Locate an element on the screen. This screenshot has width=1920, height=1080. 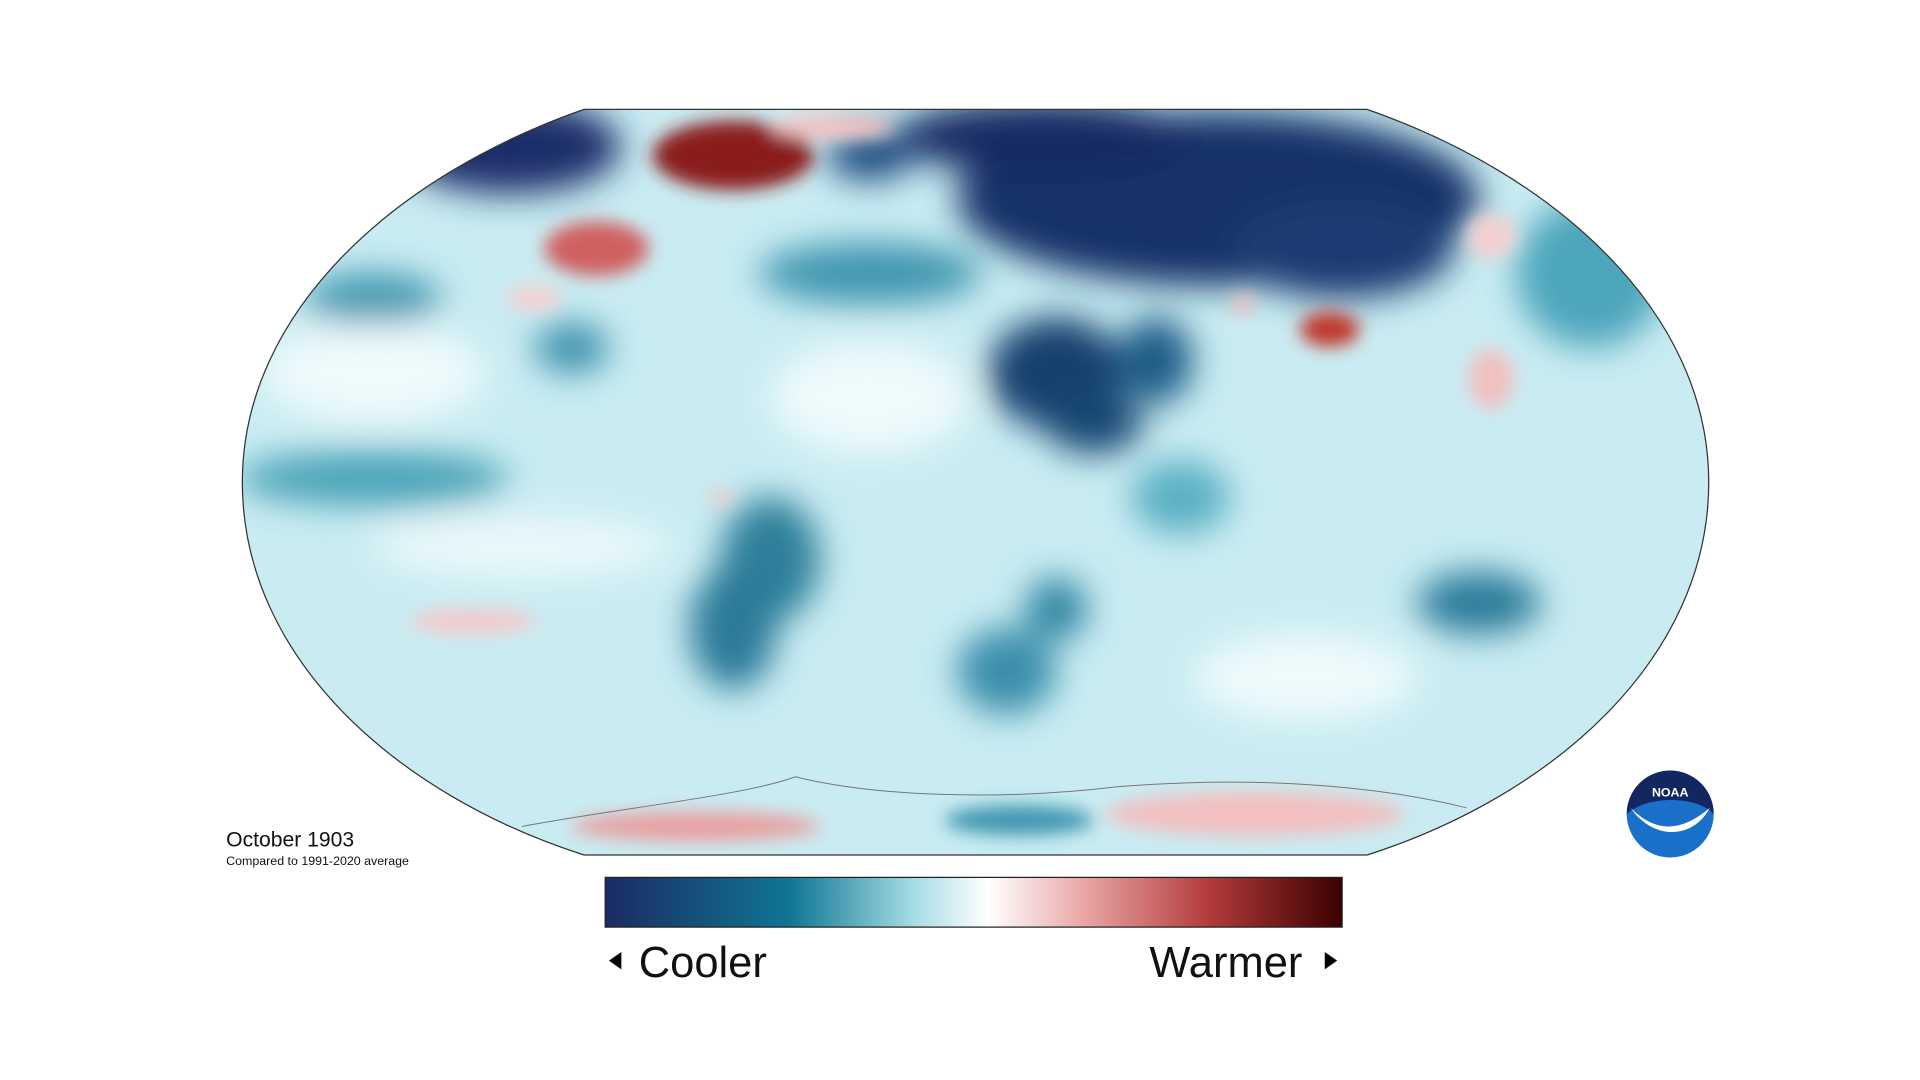
color-scale is located at coordinates (973, 902).